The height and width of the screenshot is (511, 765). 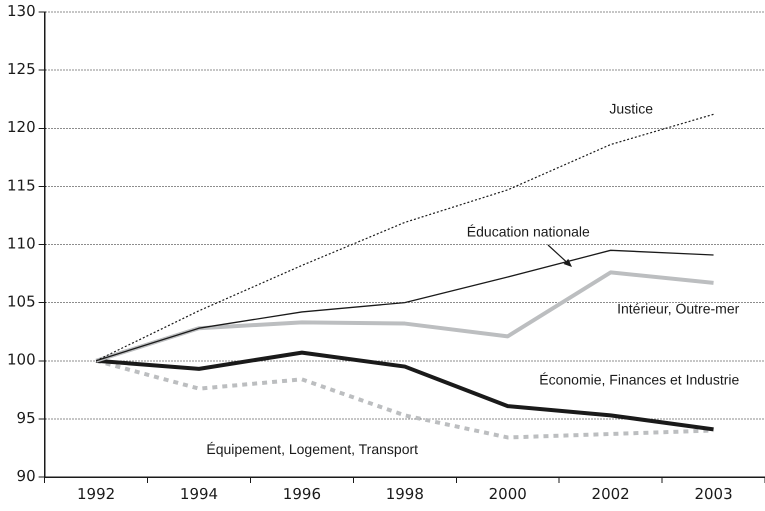 What do you see at coordinates (21, 243) in the screenshot?
I see `y-tick-label: 110` at bounding box center [21, 243].